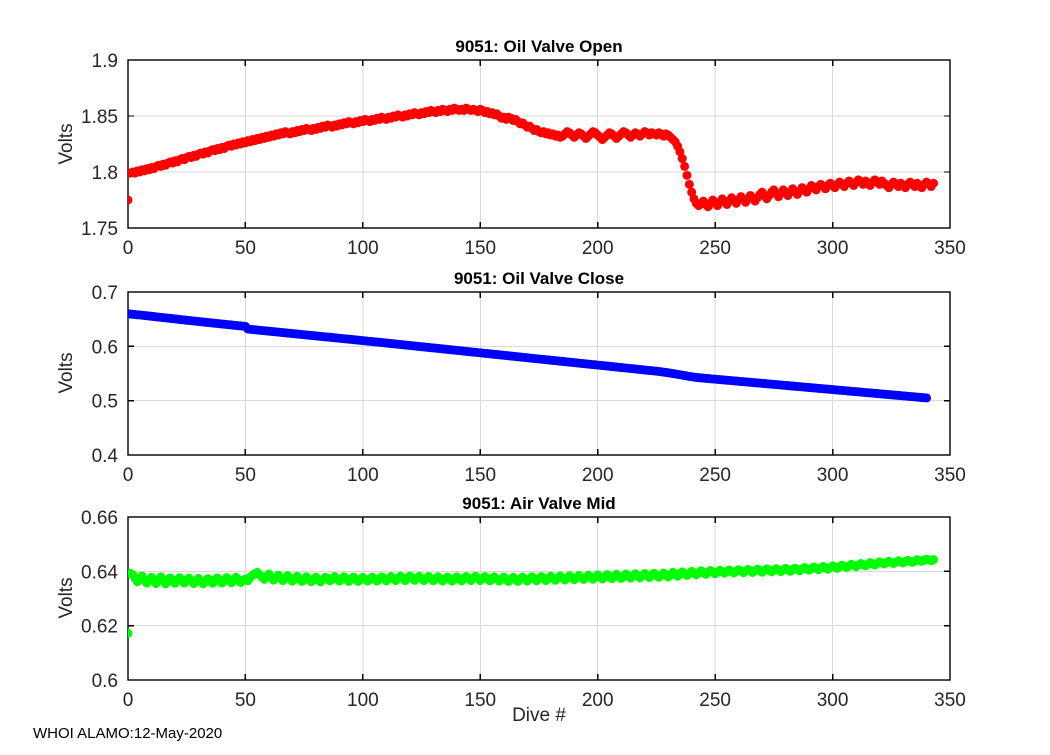  I want to click on subplot-title-3: 9051: Air Valve Mid, so click(538, 503).